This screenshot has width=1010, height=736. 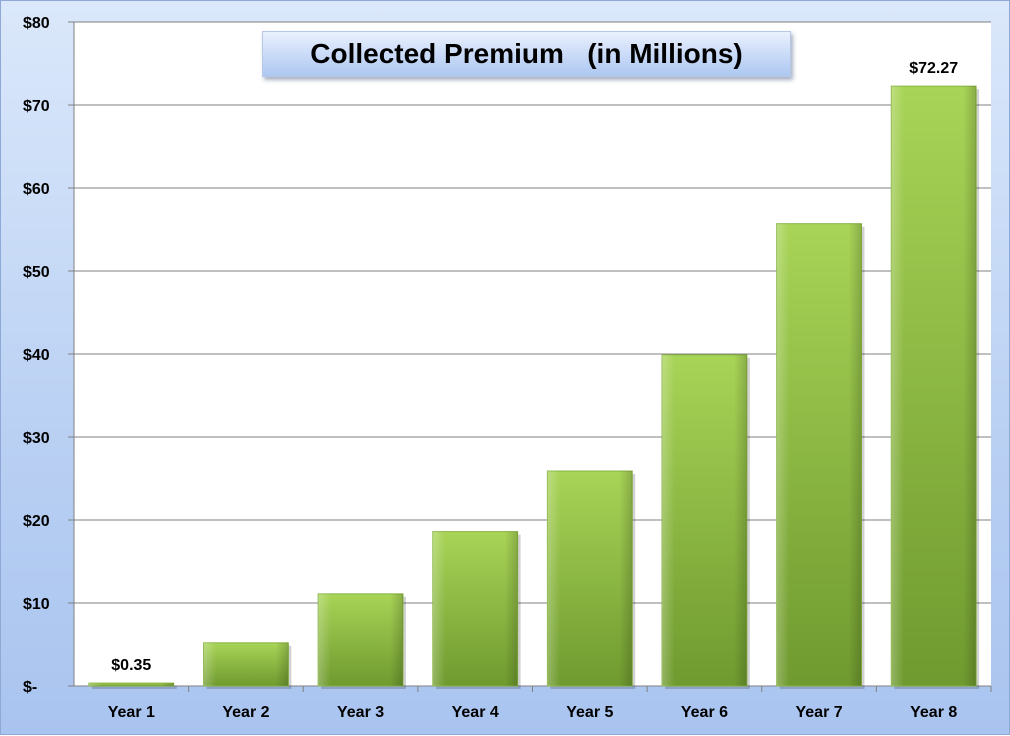 What do you see at coordinates (36, 189) in the screenshot?
I see `y-tick-label: $60` at bounding box center [36, 189].